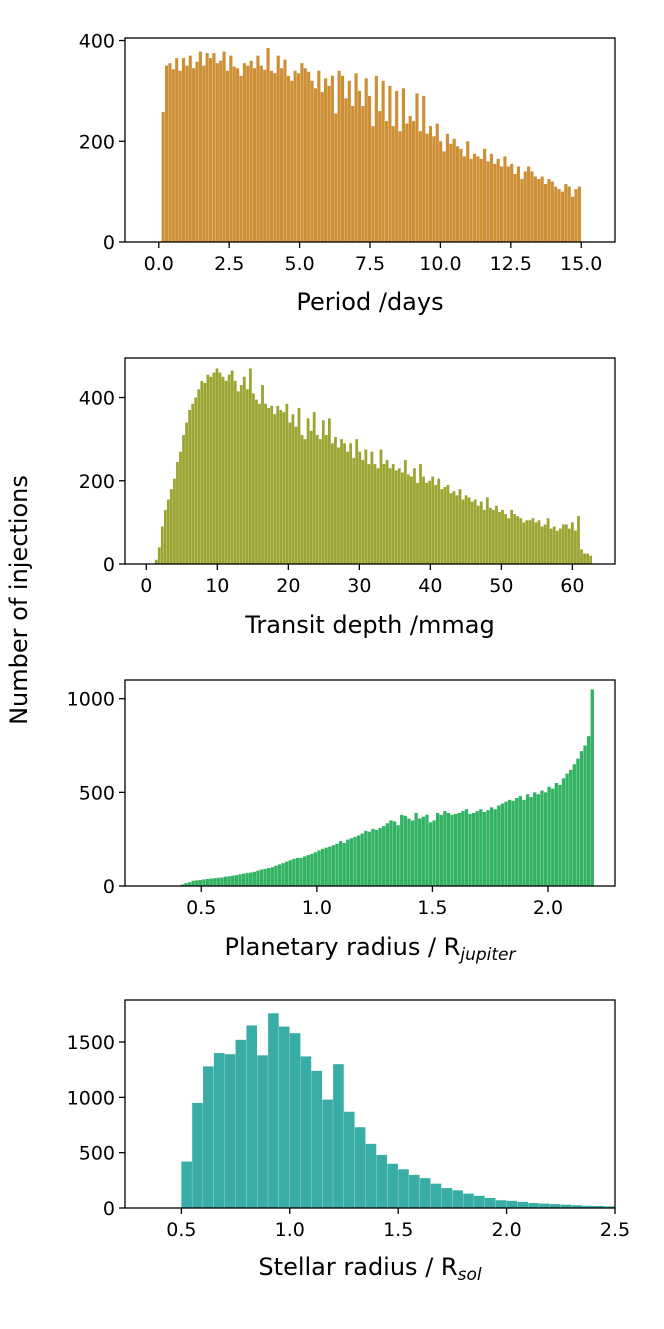  I want to click on x-tick-label: 60, so click(572, 586).